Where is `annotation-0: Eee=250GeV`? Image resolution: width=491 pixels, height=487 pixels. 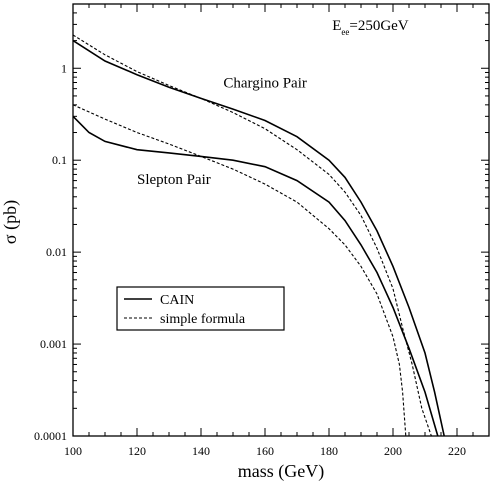
annotation-0: Eee=250GeV is located at coordinates (370, 27).